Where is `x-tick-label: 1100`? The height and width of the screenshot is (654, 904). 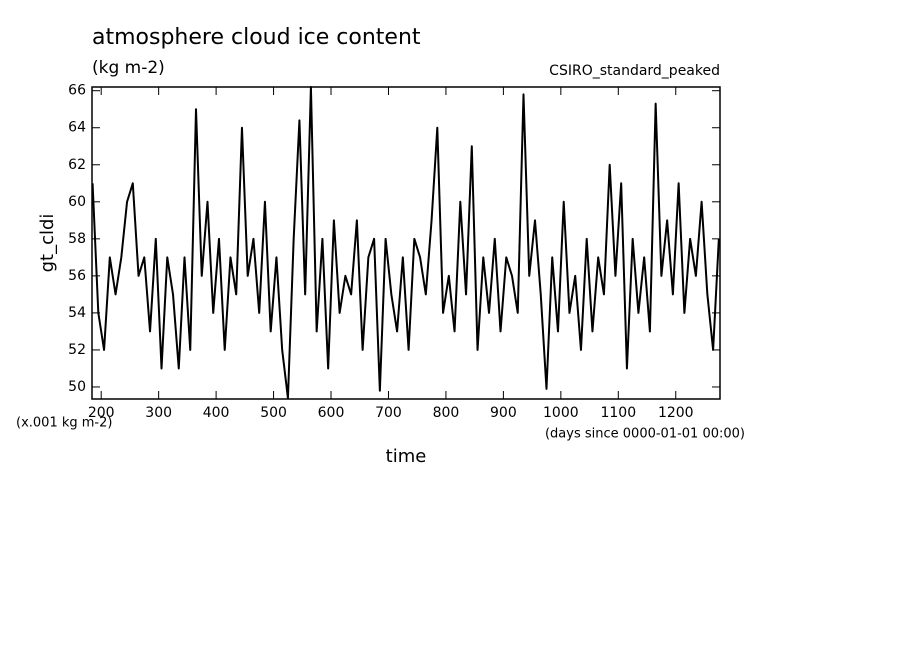
x-tick-label: 1100 is located at coordinates (618, 413).